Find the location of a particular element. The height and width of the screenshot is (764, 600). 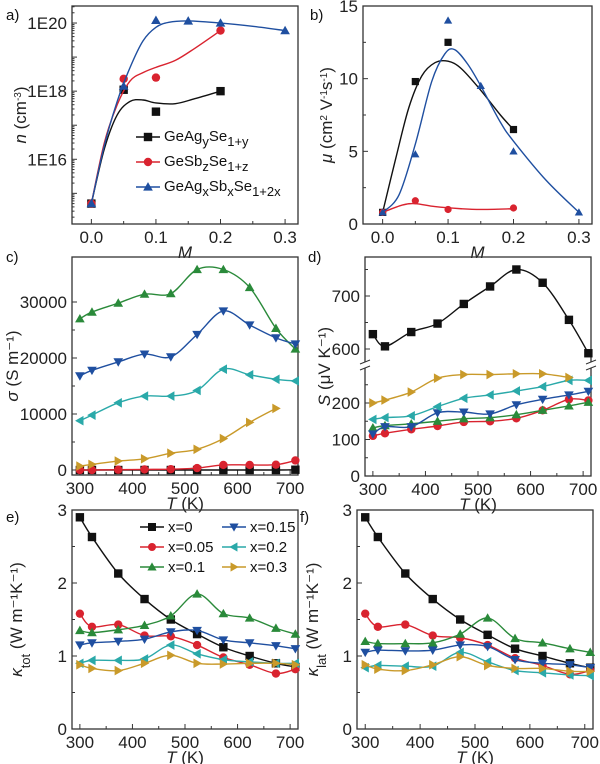

x-tick-label: 600 is located at coordinates (237, 742).